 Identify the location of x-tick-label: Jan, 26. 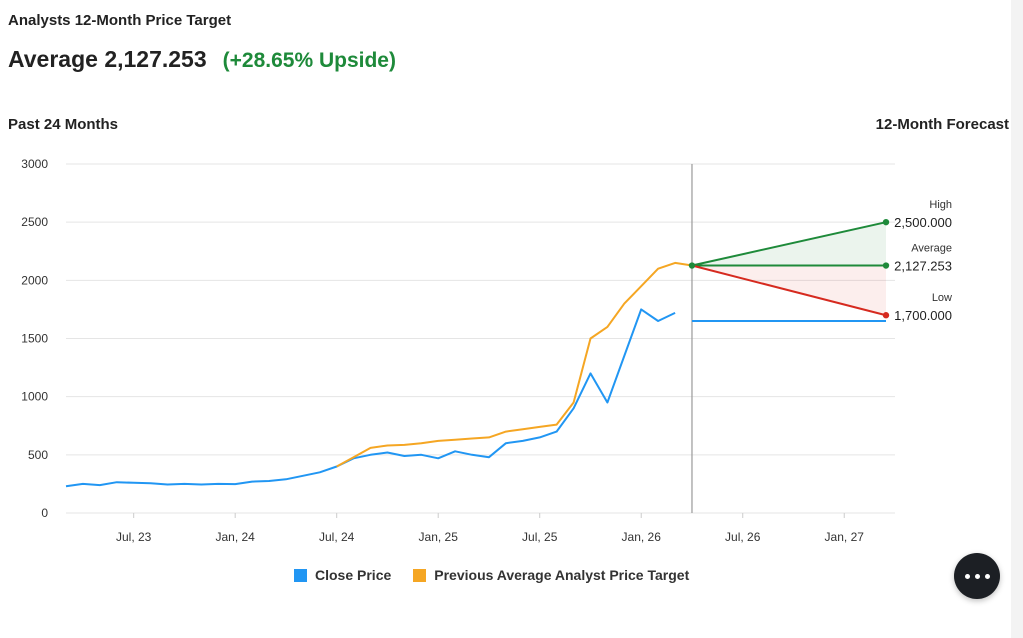
(642, 537).